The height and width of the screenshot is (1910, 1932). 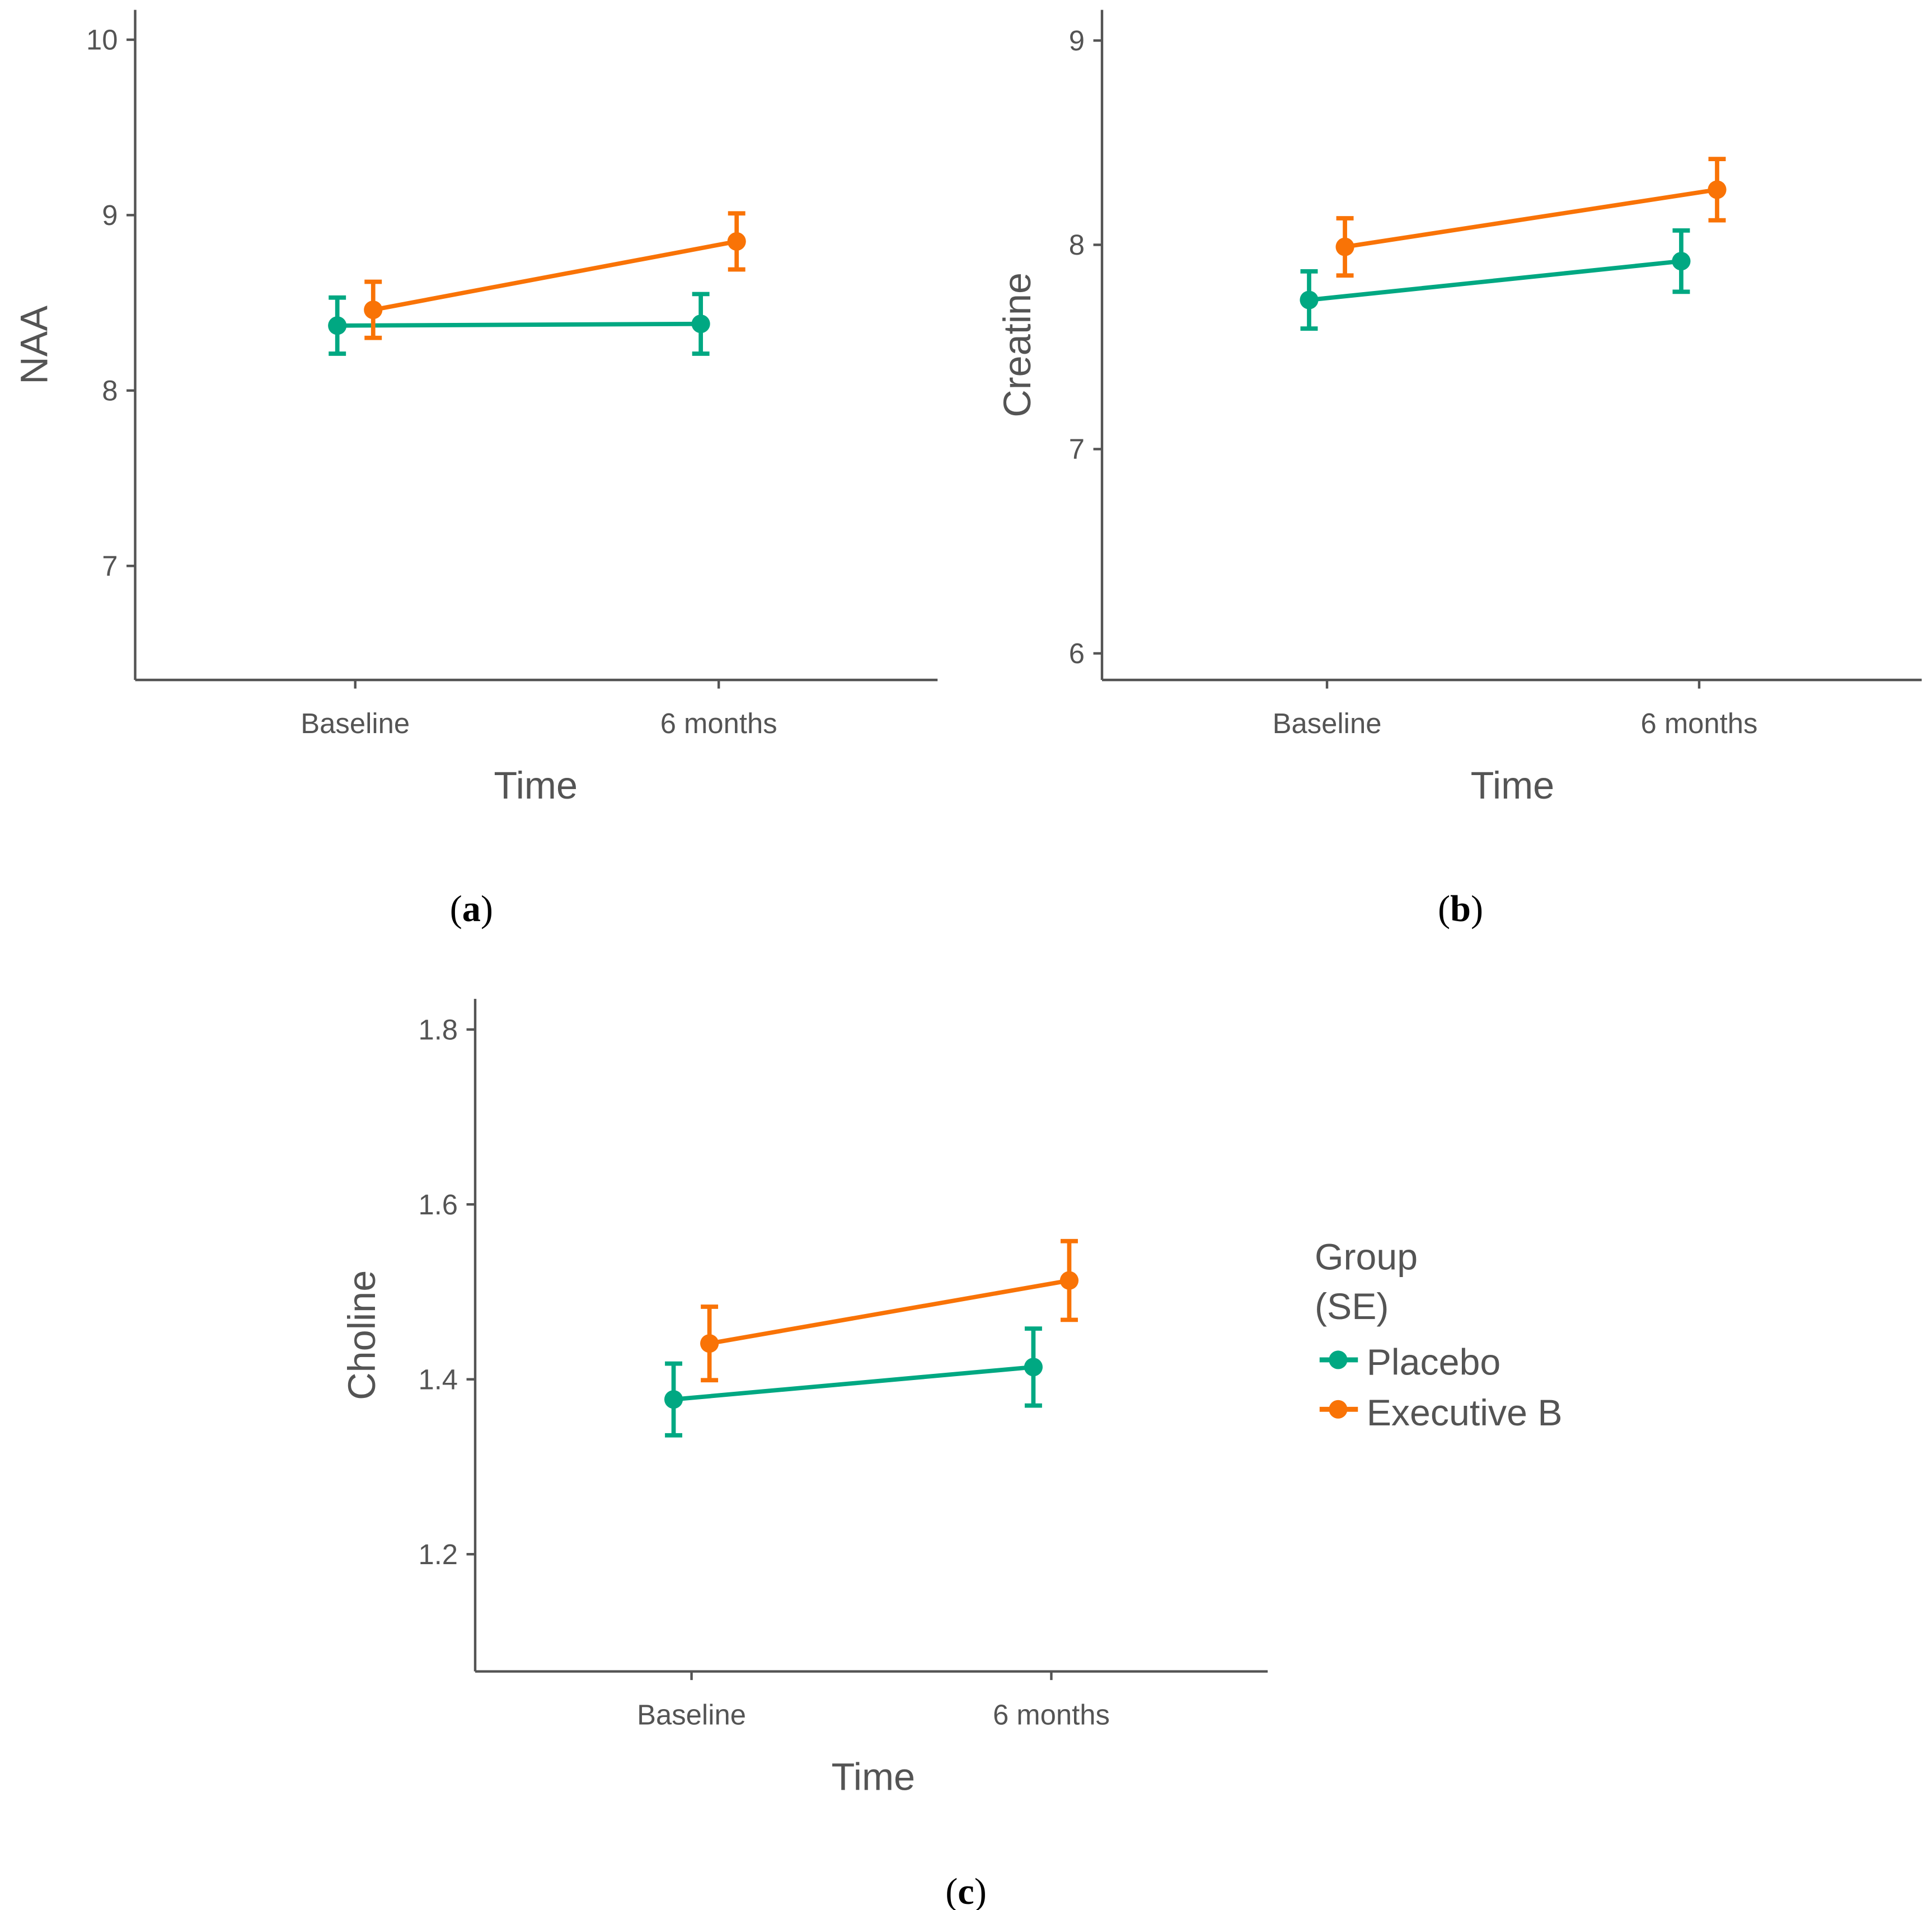 What do you see at coordinates (1338, 1409) in the screenshot?
I see `legend-key-executive-dot` at bounding box center [1338, 1409].